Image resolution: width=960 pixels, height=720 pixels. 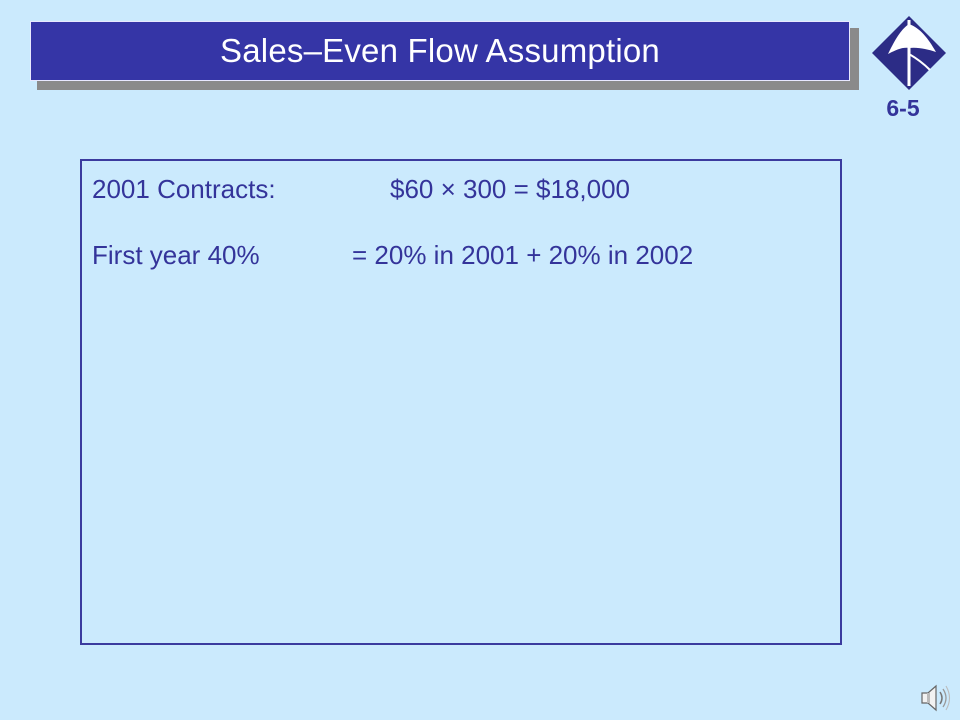 What do you see at coordinates (909, 53) in the screenshot?
I see `diamond-logo-icon` at bounding box center [909, 53].